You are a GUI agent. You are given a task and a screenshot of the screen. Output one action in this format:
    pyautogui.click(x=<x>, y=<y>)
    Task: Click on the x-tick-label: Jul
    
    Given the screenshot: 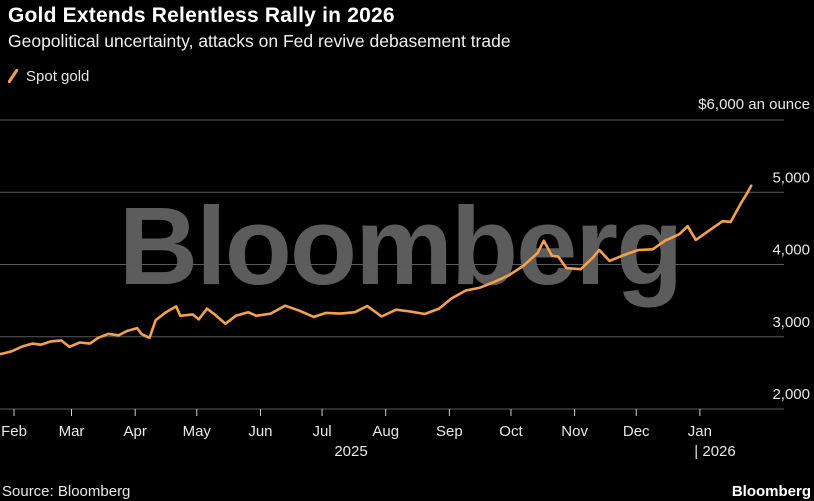 What is the action you would take?
    pyautogui.click(x=321, y=431)
    